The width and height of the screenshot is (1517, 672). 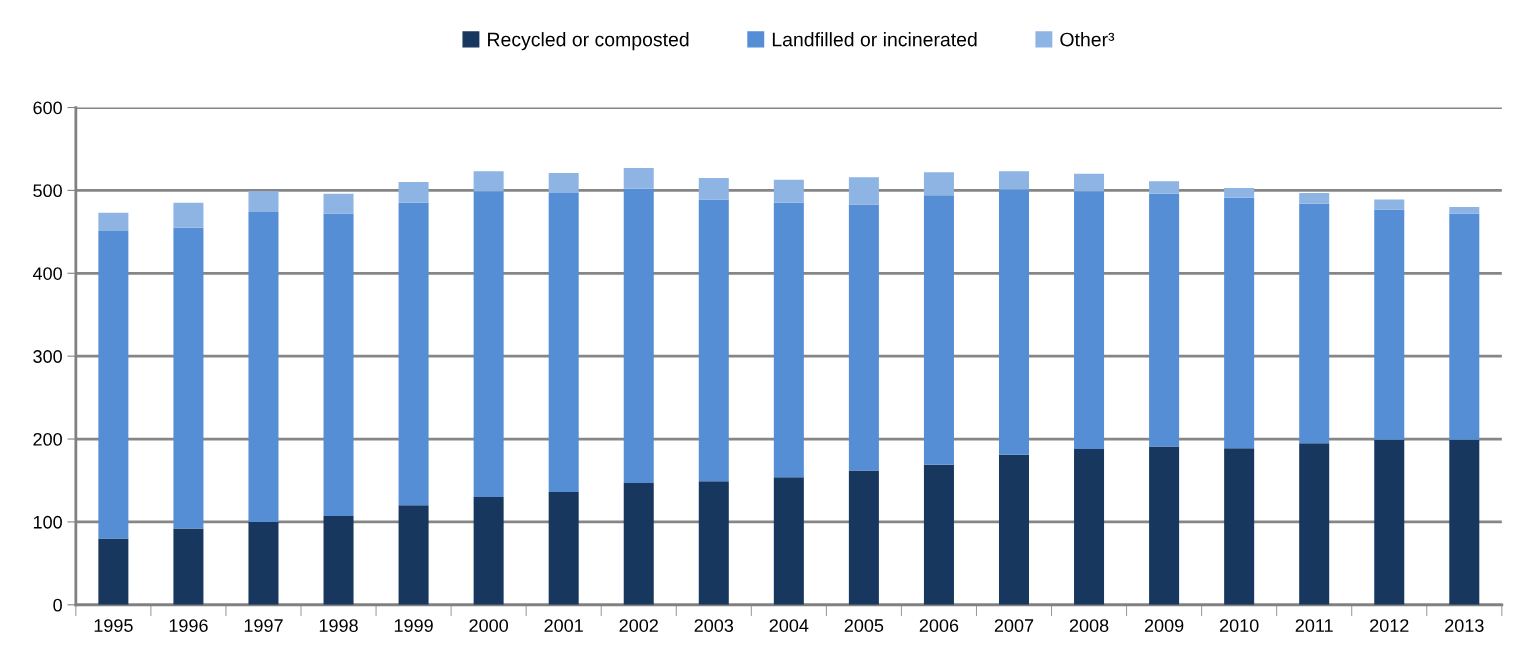 What do you see at coordinates (413, 625) in the screenshot?
I see `x-tick-label: 1999` at bounding box center [413, 625].